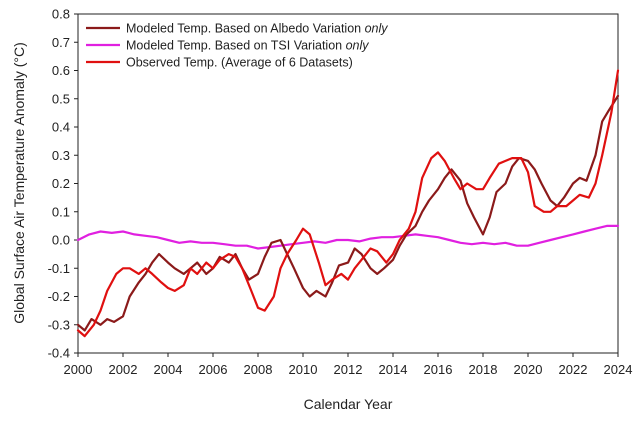  What do you see at coordinates (393, 369) in the screenshot?
I see `x-tick-label: 2014` at bounding box center [393, 369].